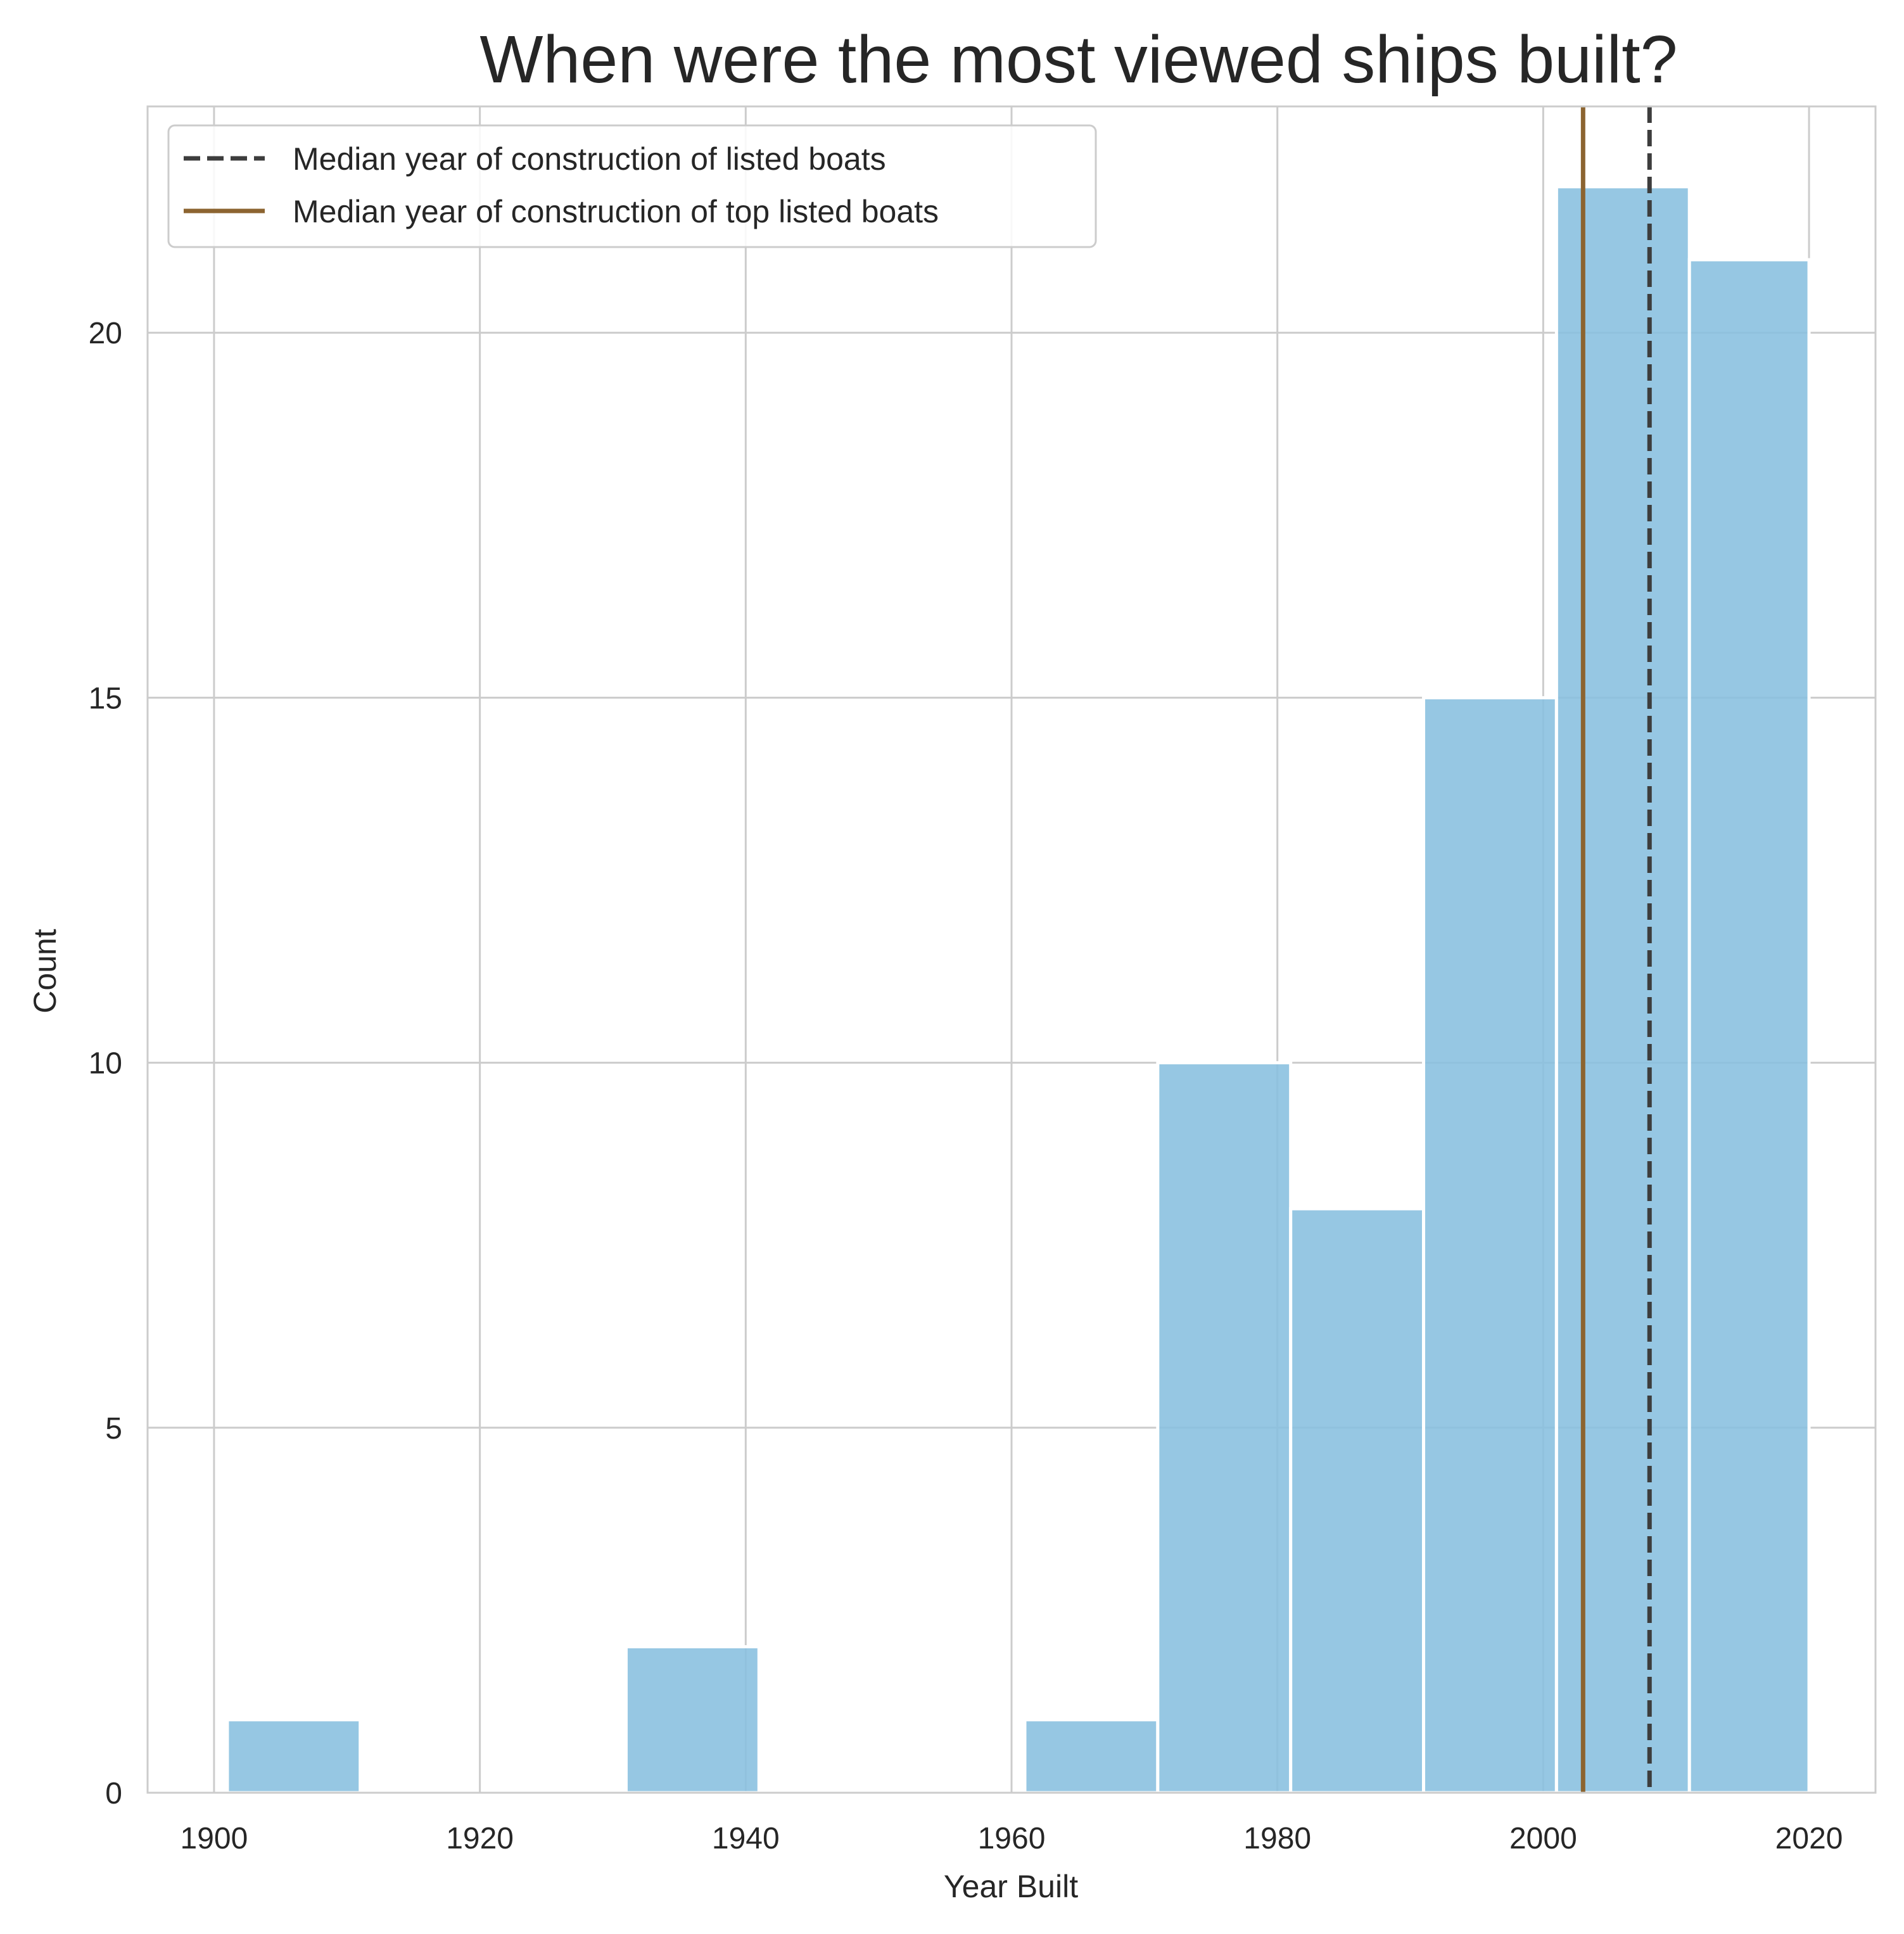 This screenshot has height=1934, width=1904. I want to click on x-tick-label: 1980, so click(1277, 1839).